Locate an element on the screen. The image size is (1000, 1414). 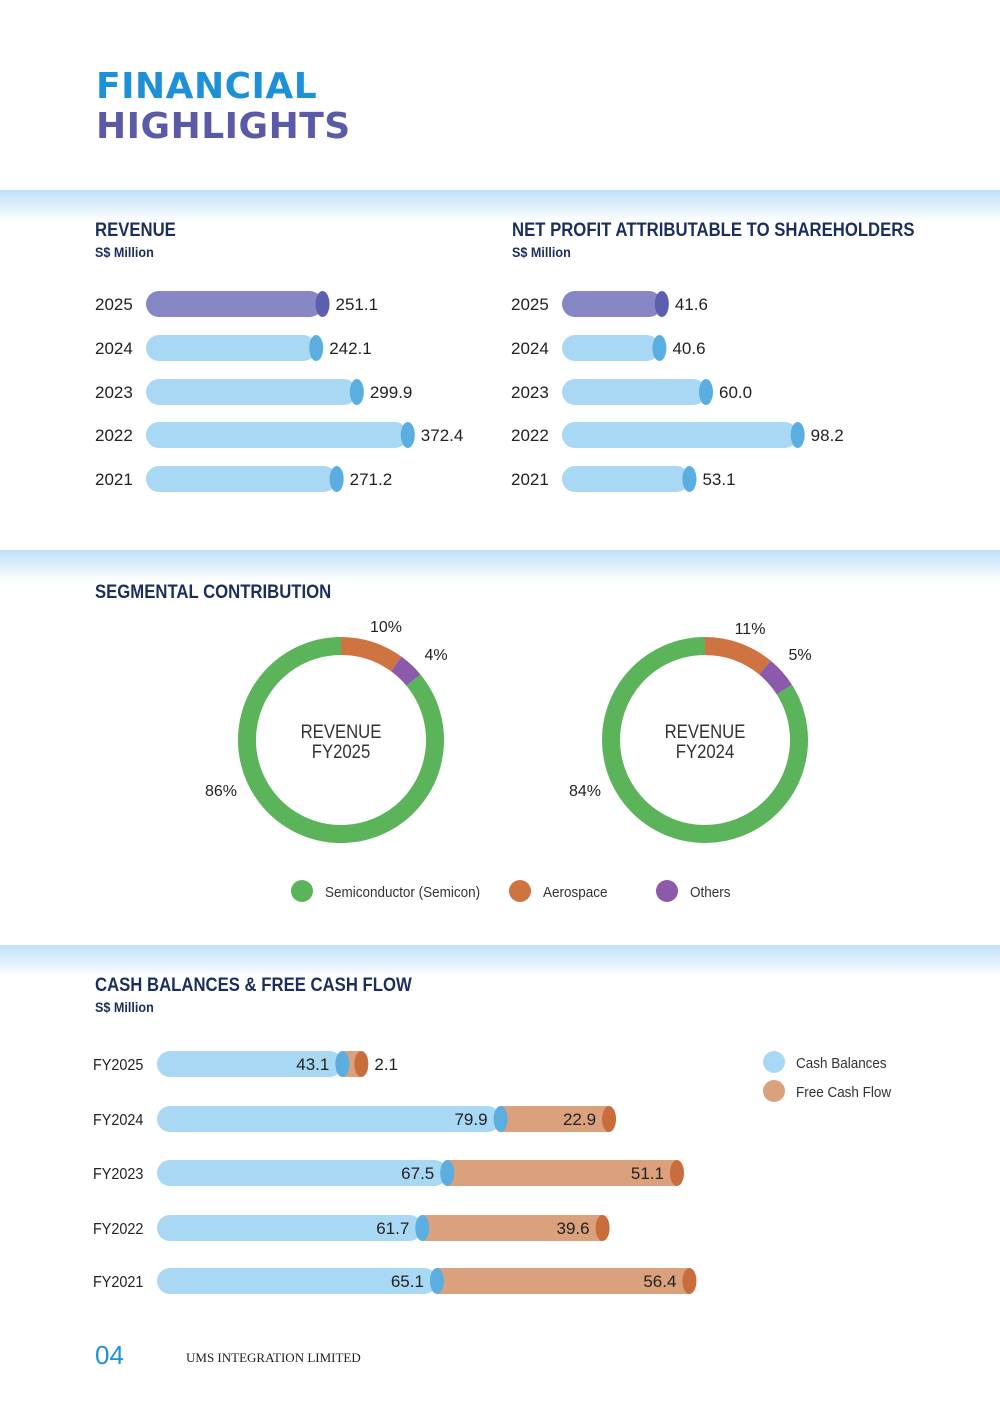
page-title-line2: HIGHLIGHTS is located at coordinates (223, 126).